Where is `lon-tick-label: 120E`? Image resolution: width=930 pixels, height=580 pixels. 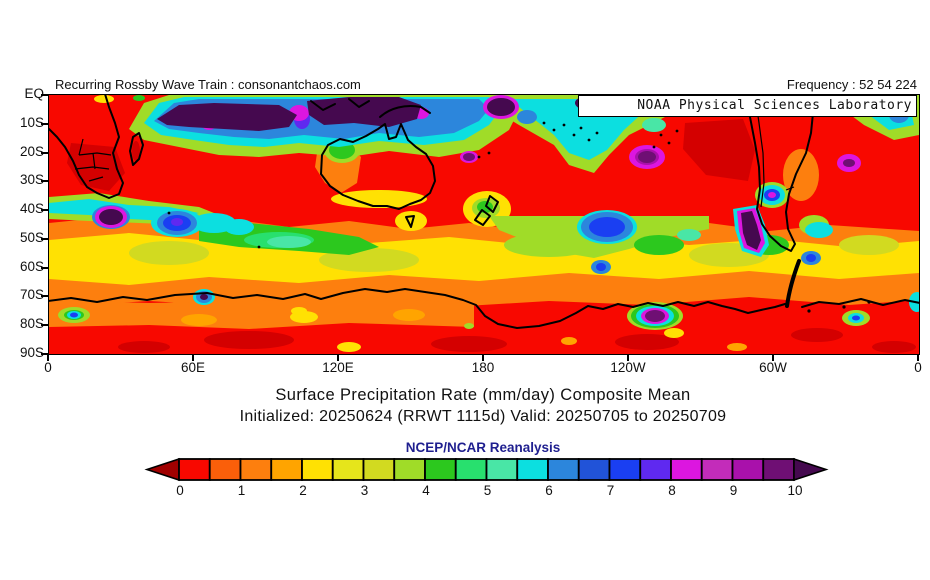 lon-tick-label: 120E is located at coordinates (338, 367).